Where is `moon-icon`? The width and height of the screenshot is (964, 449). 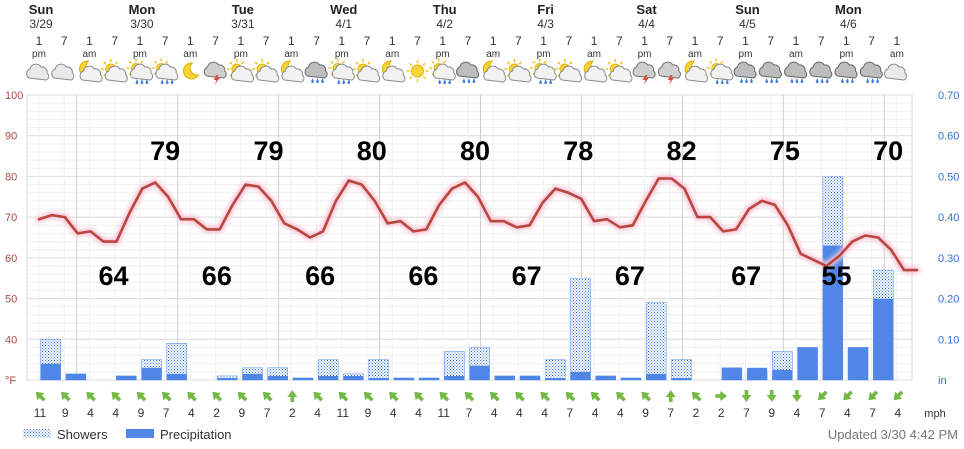
moon-icon is located at coordinates (191, 71).